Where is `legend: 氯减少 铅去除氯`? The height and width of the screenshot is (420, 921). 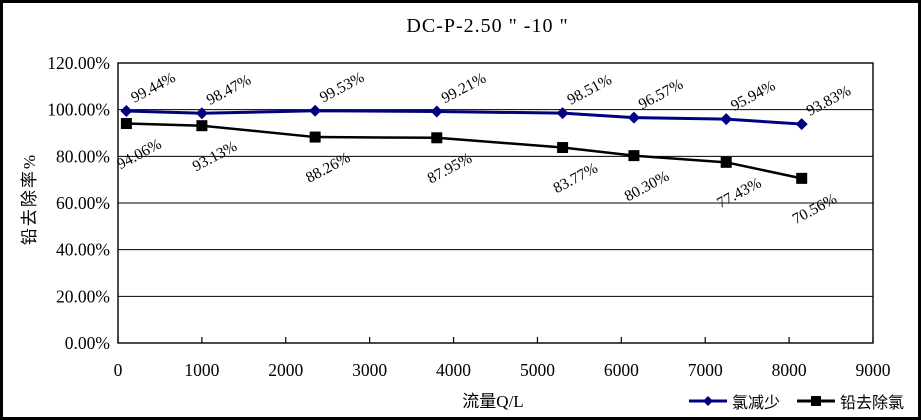 legend: 氯减少 铅去除氯 is located at coordinates (796, 401).